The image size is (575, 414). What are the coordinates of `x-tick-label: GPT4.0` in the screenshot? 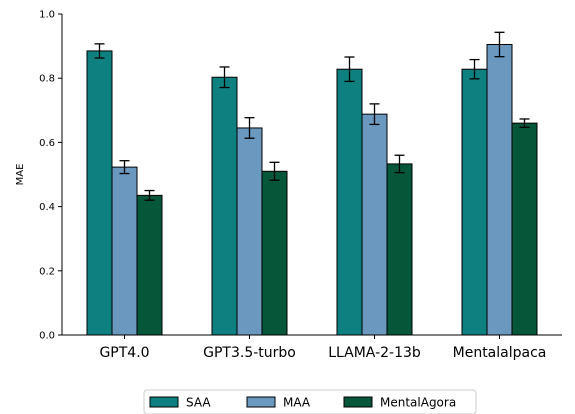 It's located at (124, 353).